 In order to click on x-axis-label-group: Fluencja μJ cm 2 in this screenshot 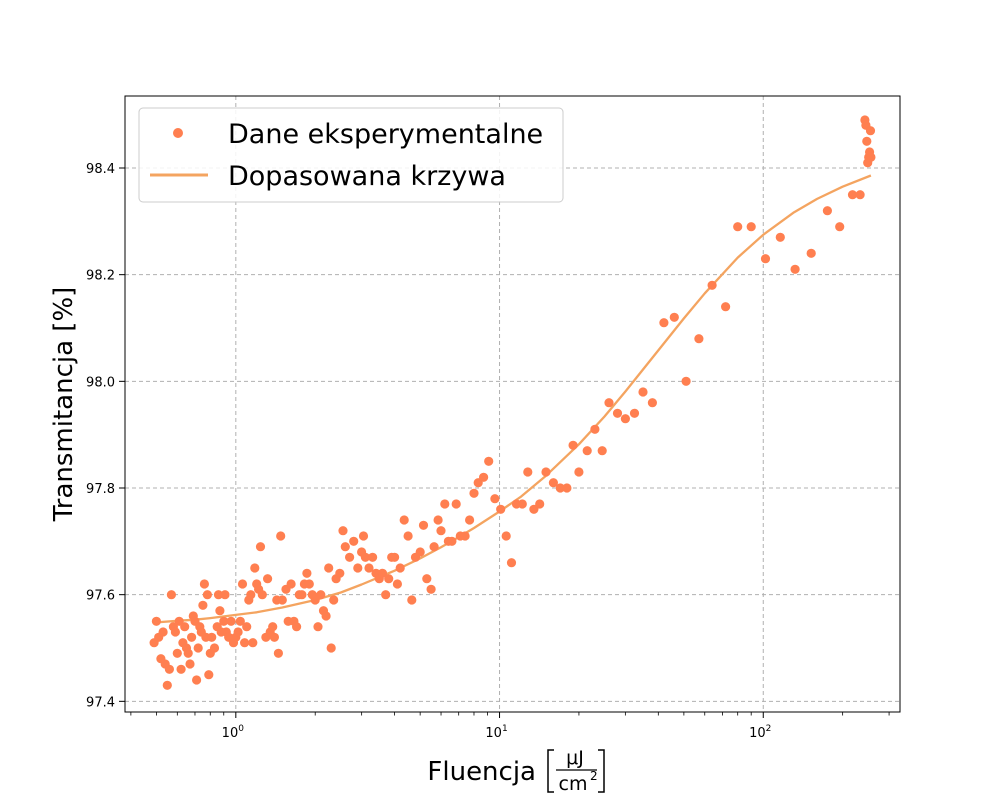, I will do `click(516, 771)`.